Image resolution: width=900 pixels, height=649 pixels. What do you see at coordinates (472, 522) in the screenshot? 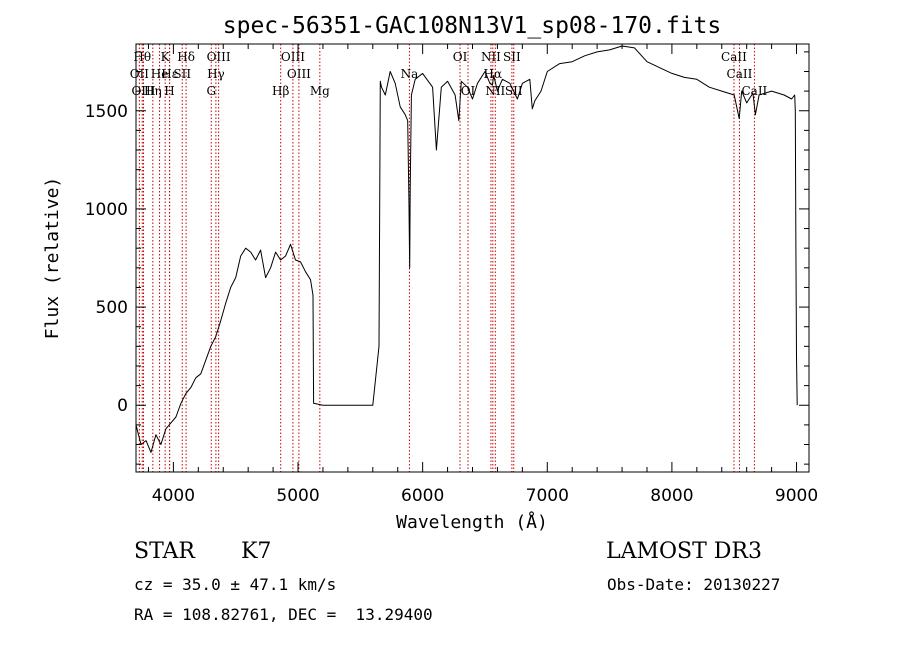
I see `x-axis-label: Wavelength (Å)` at bounding box center [472, 522].